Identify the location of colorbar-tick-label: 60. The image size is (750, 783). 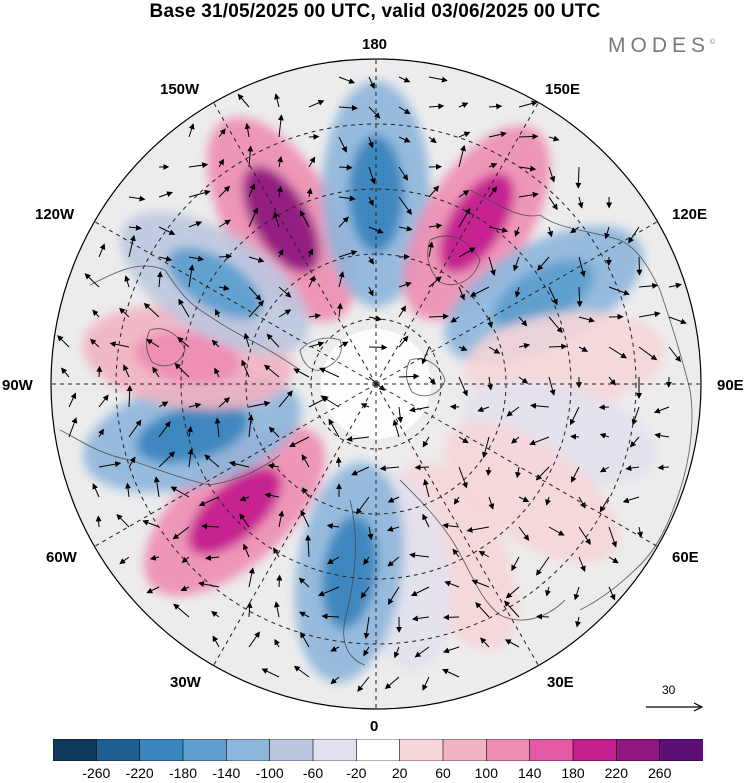
(443, 773).